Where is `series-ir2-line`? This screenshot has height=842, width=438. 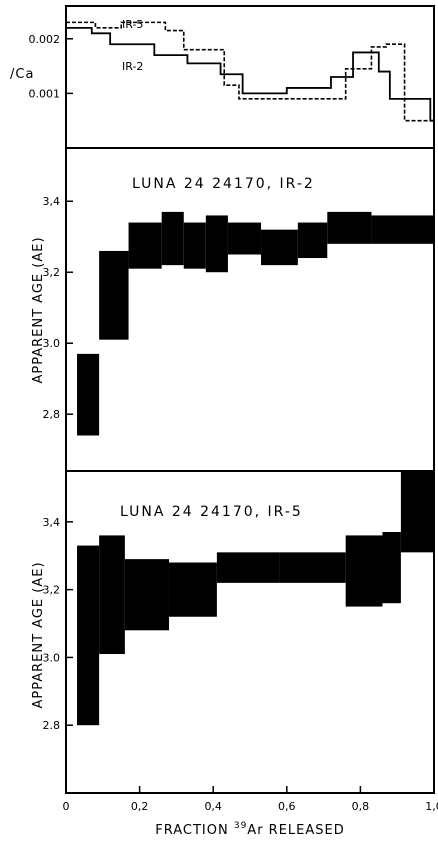
series-ir2-line is located at coordinates (250, 74).